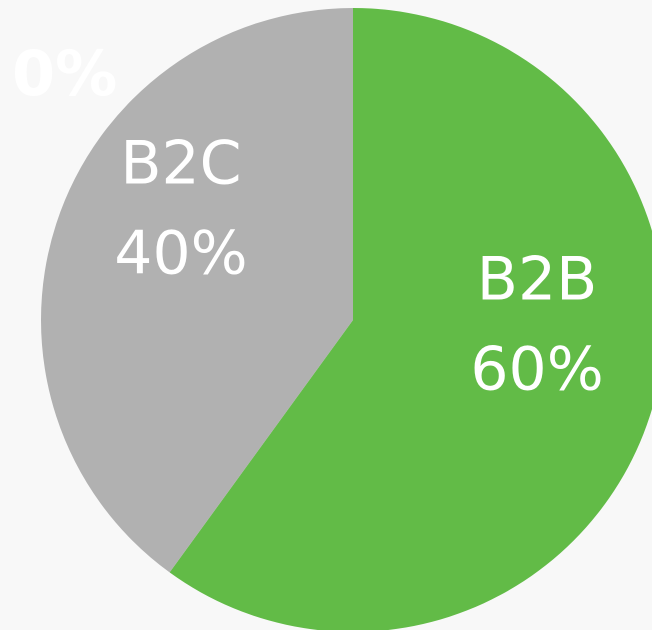 The height and width of the screenshot is (630, 652). What do you see at coordinates (537, 279) in the screenshot?
I see `slice-category-label: B2B` at bounding box center [537, 279].